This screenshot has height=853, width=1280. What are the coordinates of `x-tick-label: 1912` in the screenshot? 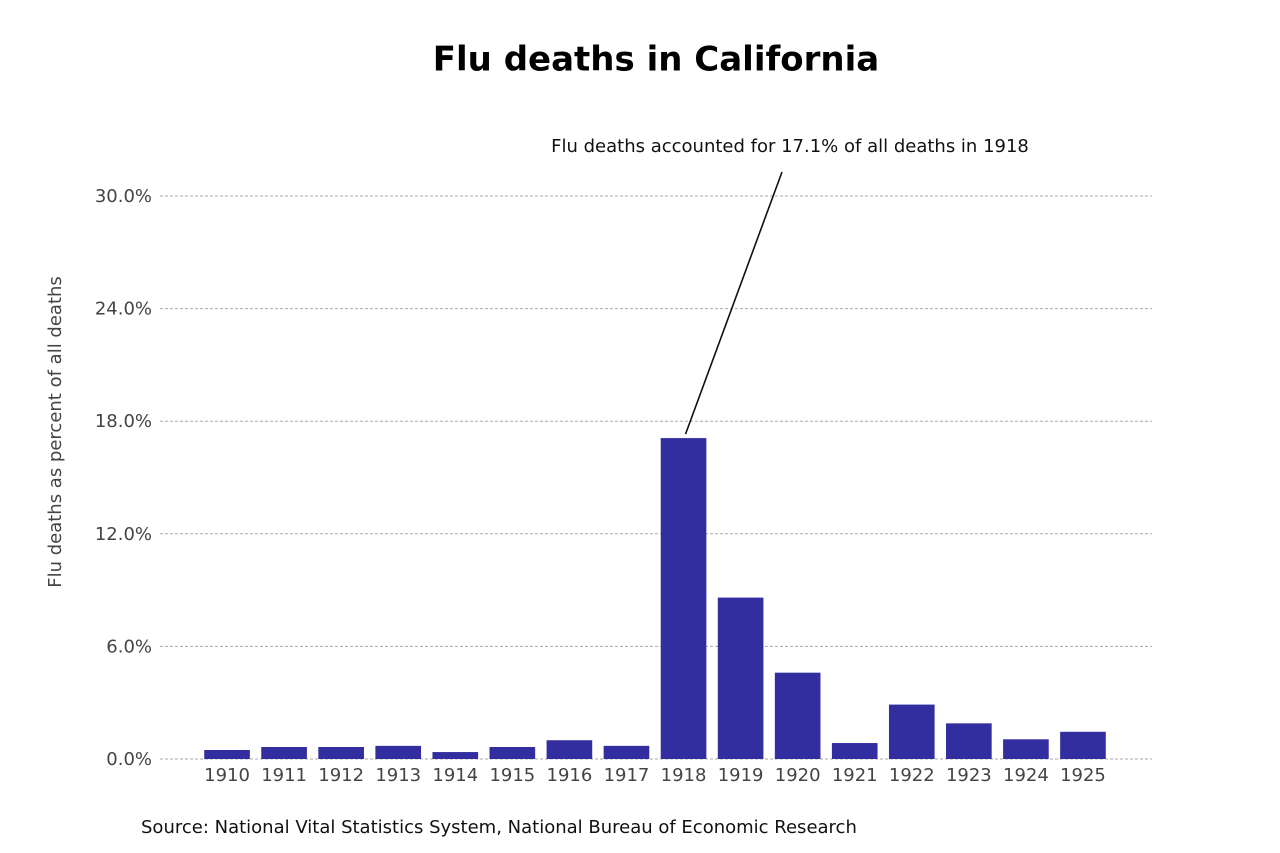 It's located at (341, 775).